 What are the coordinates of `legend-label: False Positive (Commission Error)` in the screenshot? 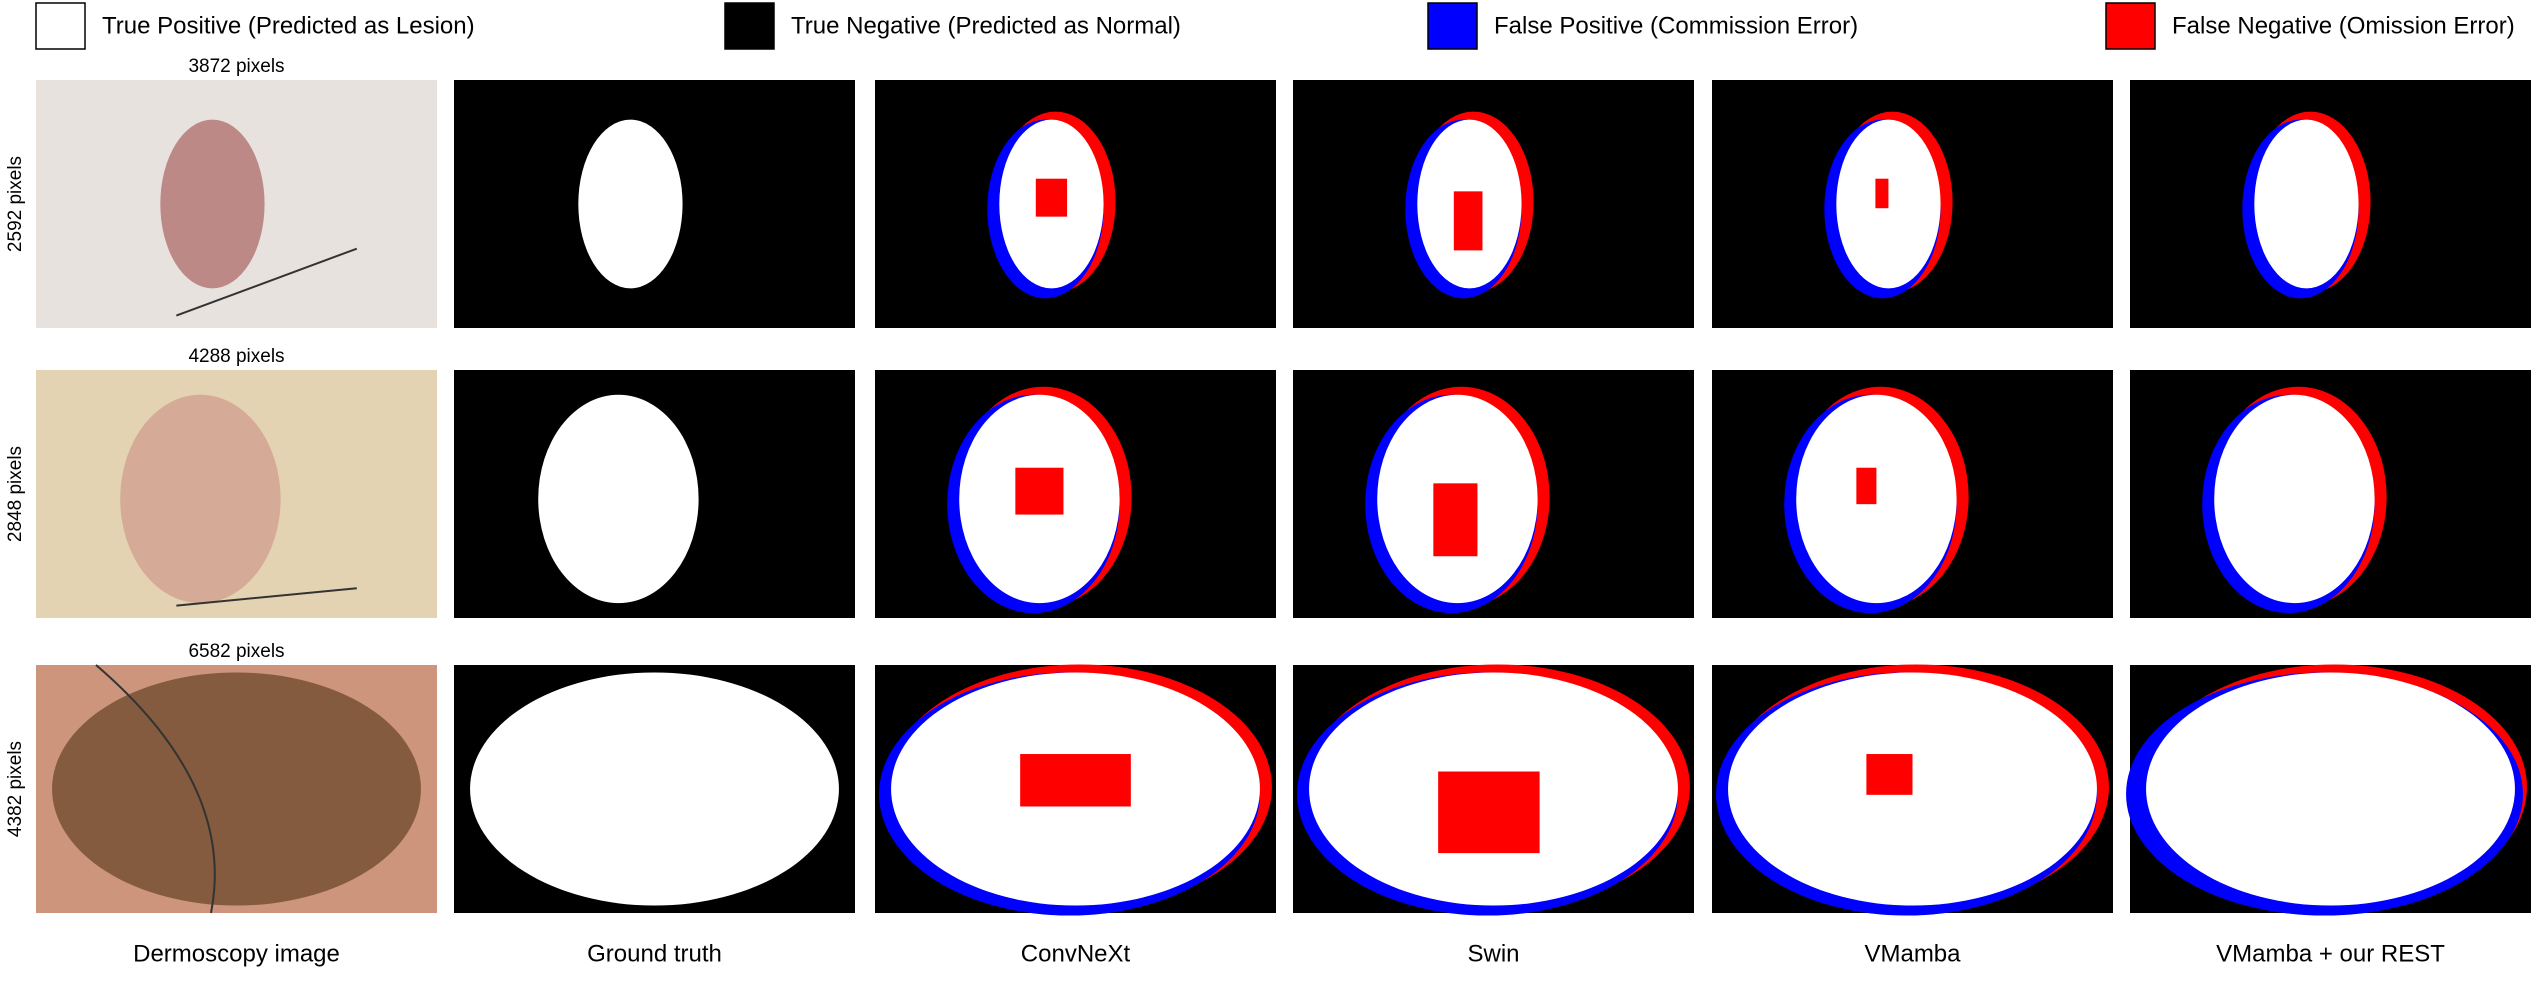 It's located at (1676, 25).